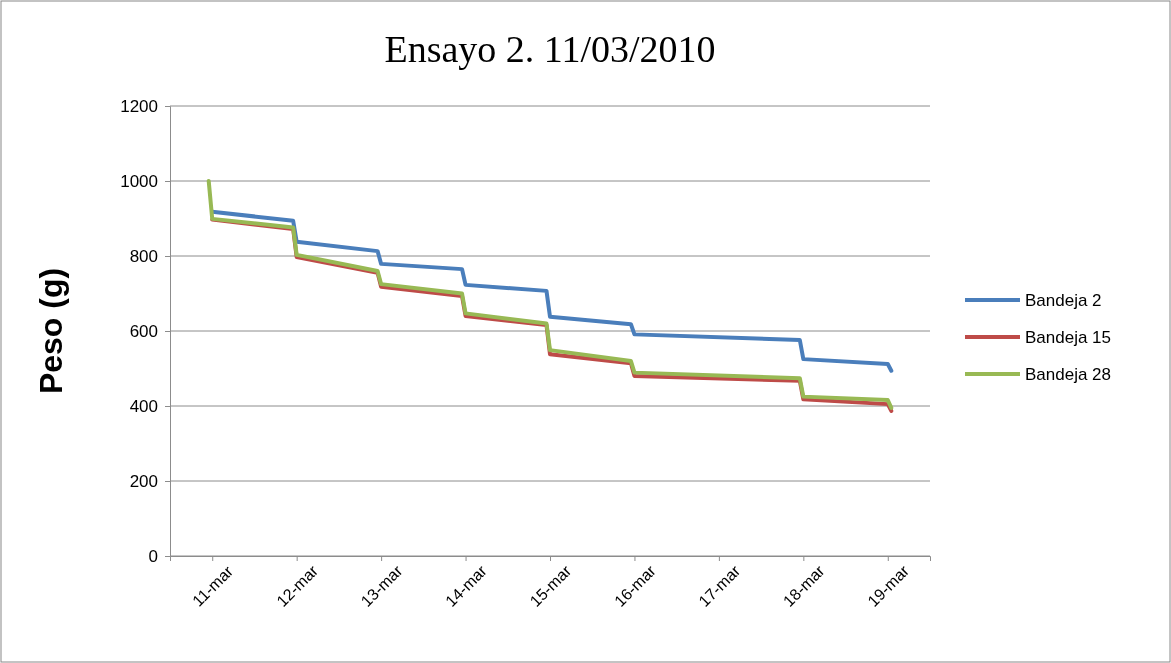  I want to click on legend-label: Bandeja 2, so click(1063, 300).